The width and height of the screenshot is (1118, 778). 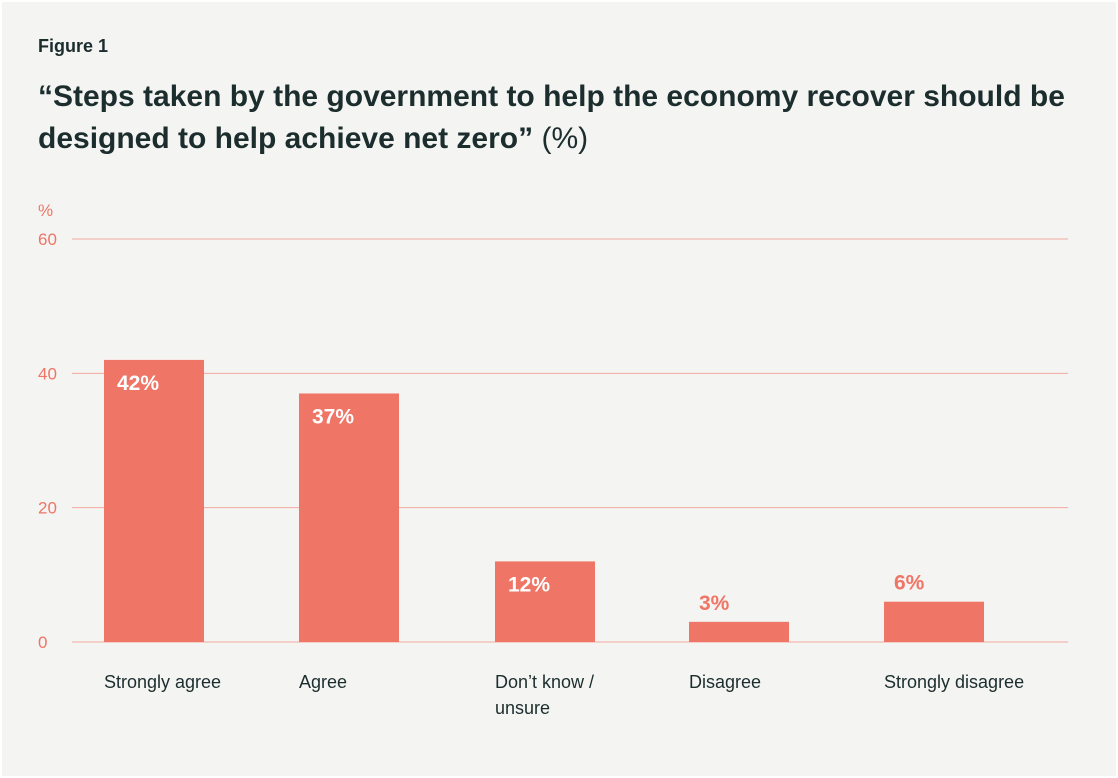 I want to click on figure-label: Figure 1, so click(x=73, y=46).